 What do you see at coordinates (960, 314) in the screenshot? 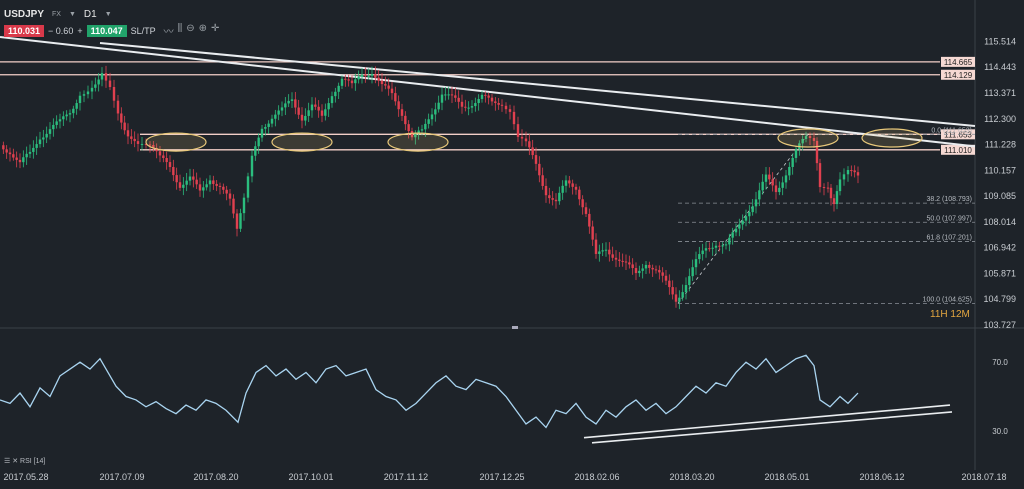
I see `tf-month: 12M` at bounding box center [960, 314].